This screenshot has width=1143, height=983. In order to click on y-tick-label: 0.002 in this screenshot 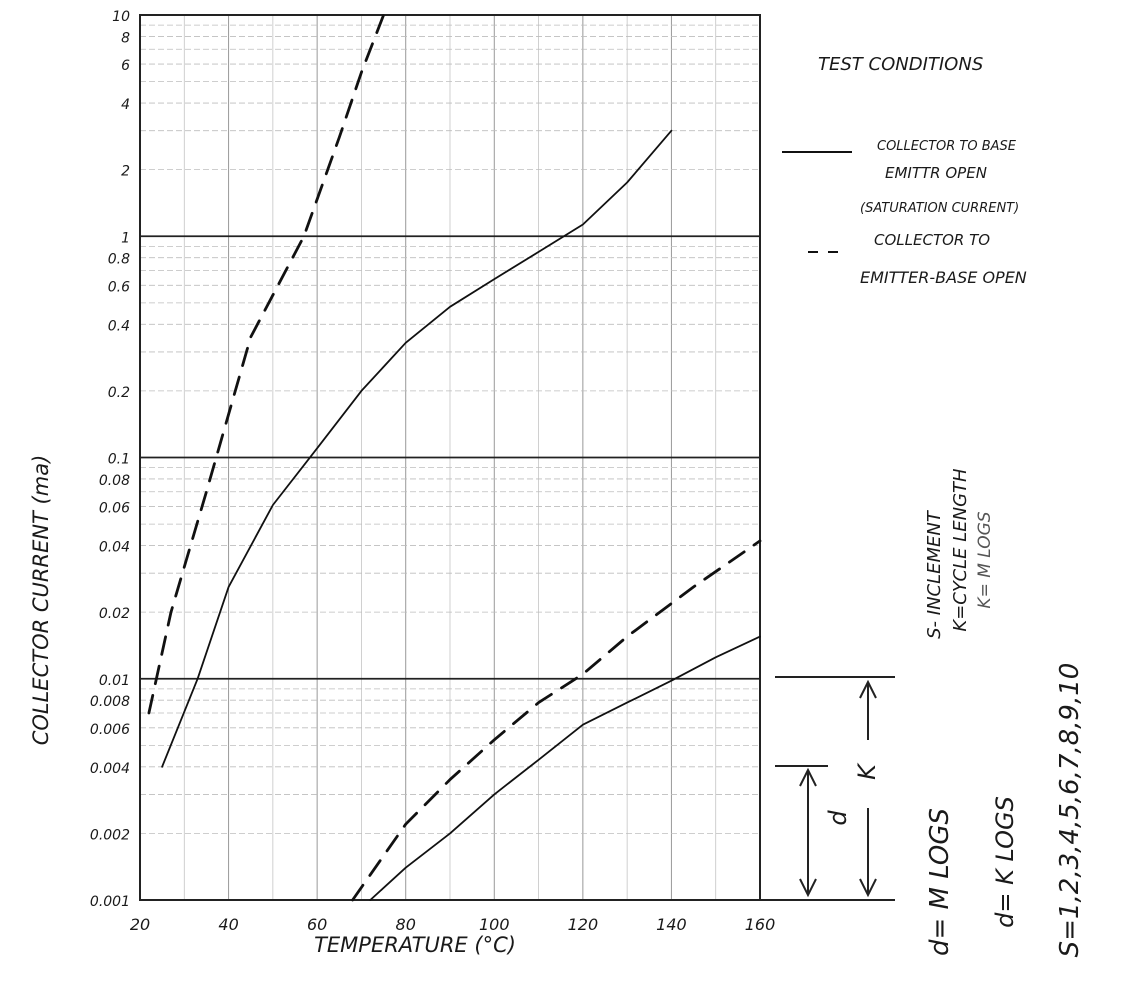, I will do `click(110, 835)`.